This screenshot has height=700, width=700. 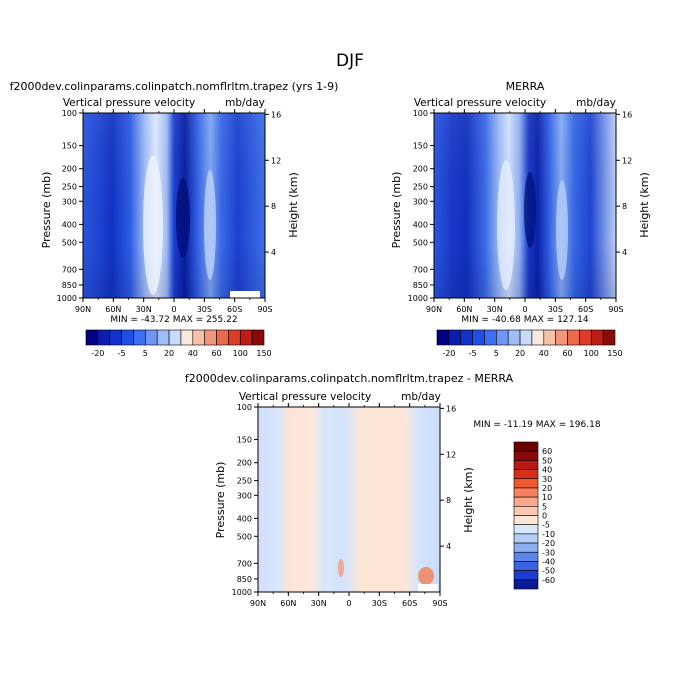 What do you see at coordinates (244, 536) in the screenshot?
I see `y-tick-label: 500` at bounding box center [244, 536].